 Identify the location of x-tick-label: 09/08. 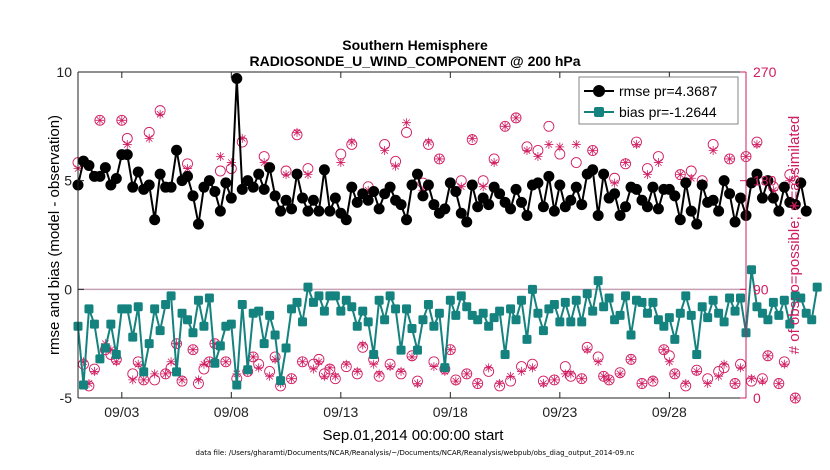
(231, 412).